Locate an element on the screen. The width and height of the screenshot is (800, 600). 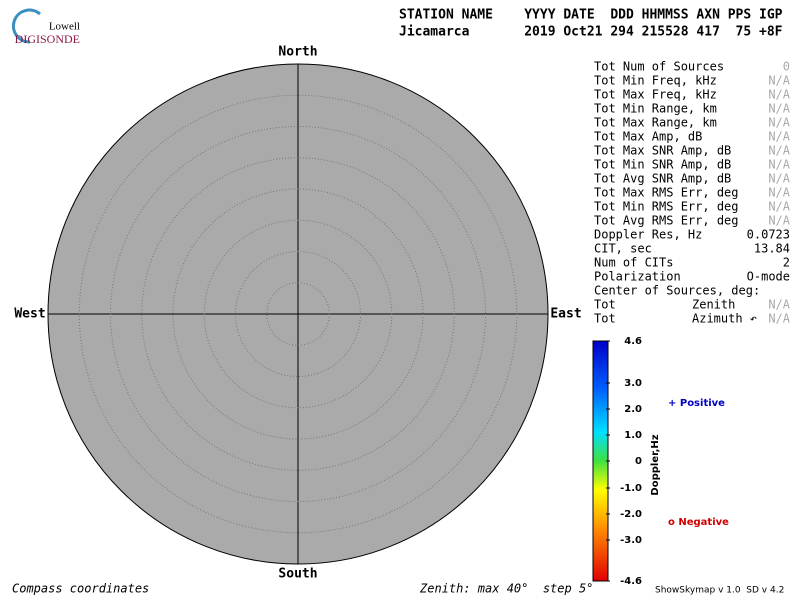
footer-left: Compass coordinates is located at coordinates (80, 589).